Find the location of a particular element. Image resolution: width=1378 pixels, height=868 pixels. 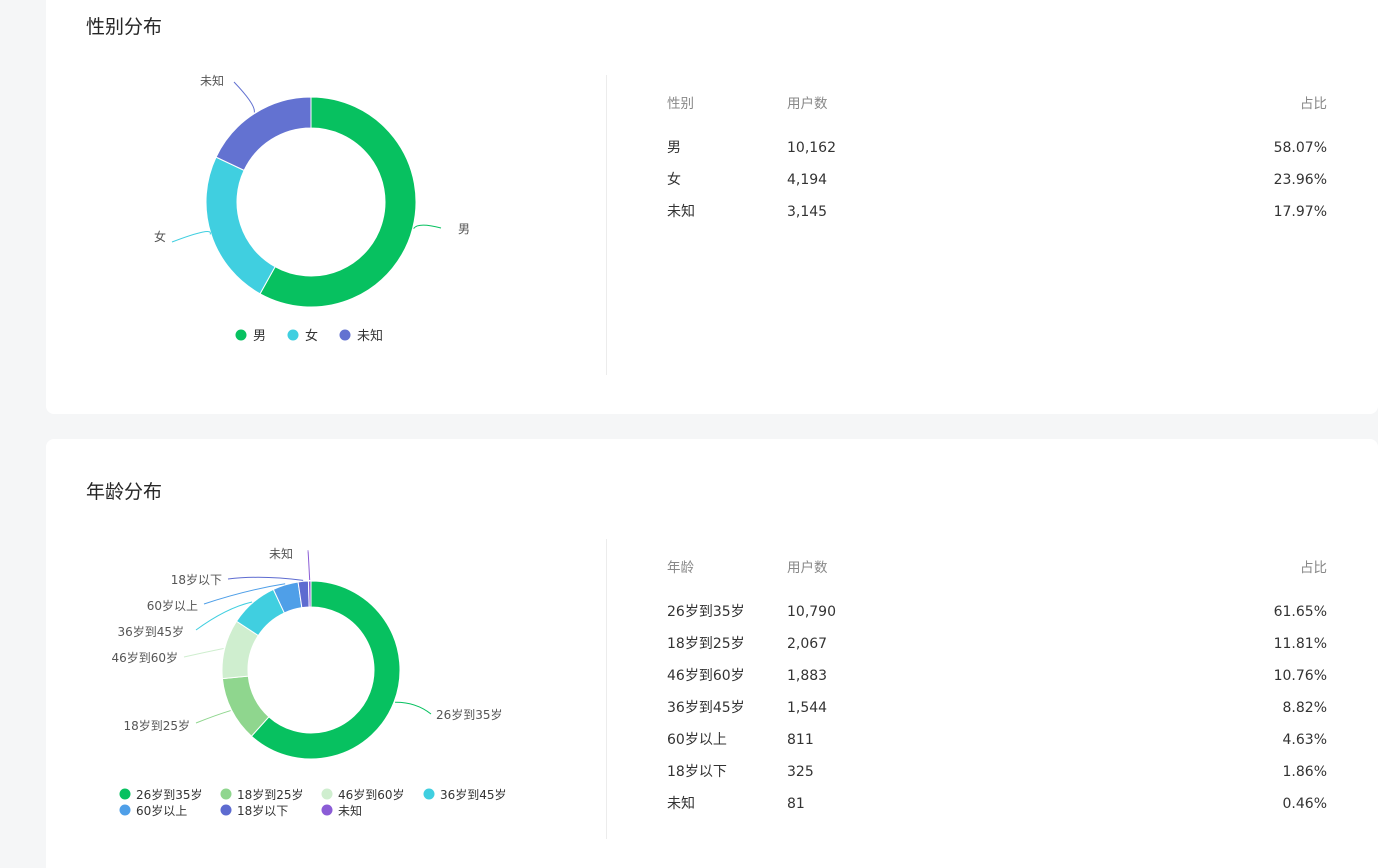

gender-divider is located at coordinates (606, 225).